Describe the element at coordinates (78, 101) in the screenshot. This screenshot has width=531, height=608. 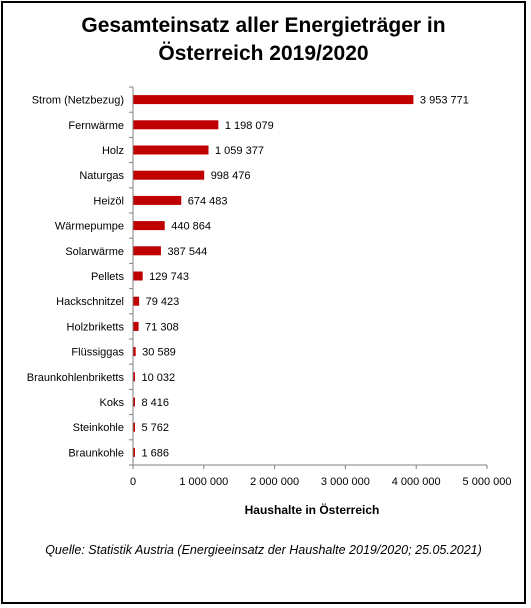
I see `y-tick-label: Strom (Netzbezug)` at that location.